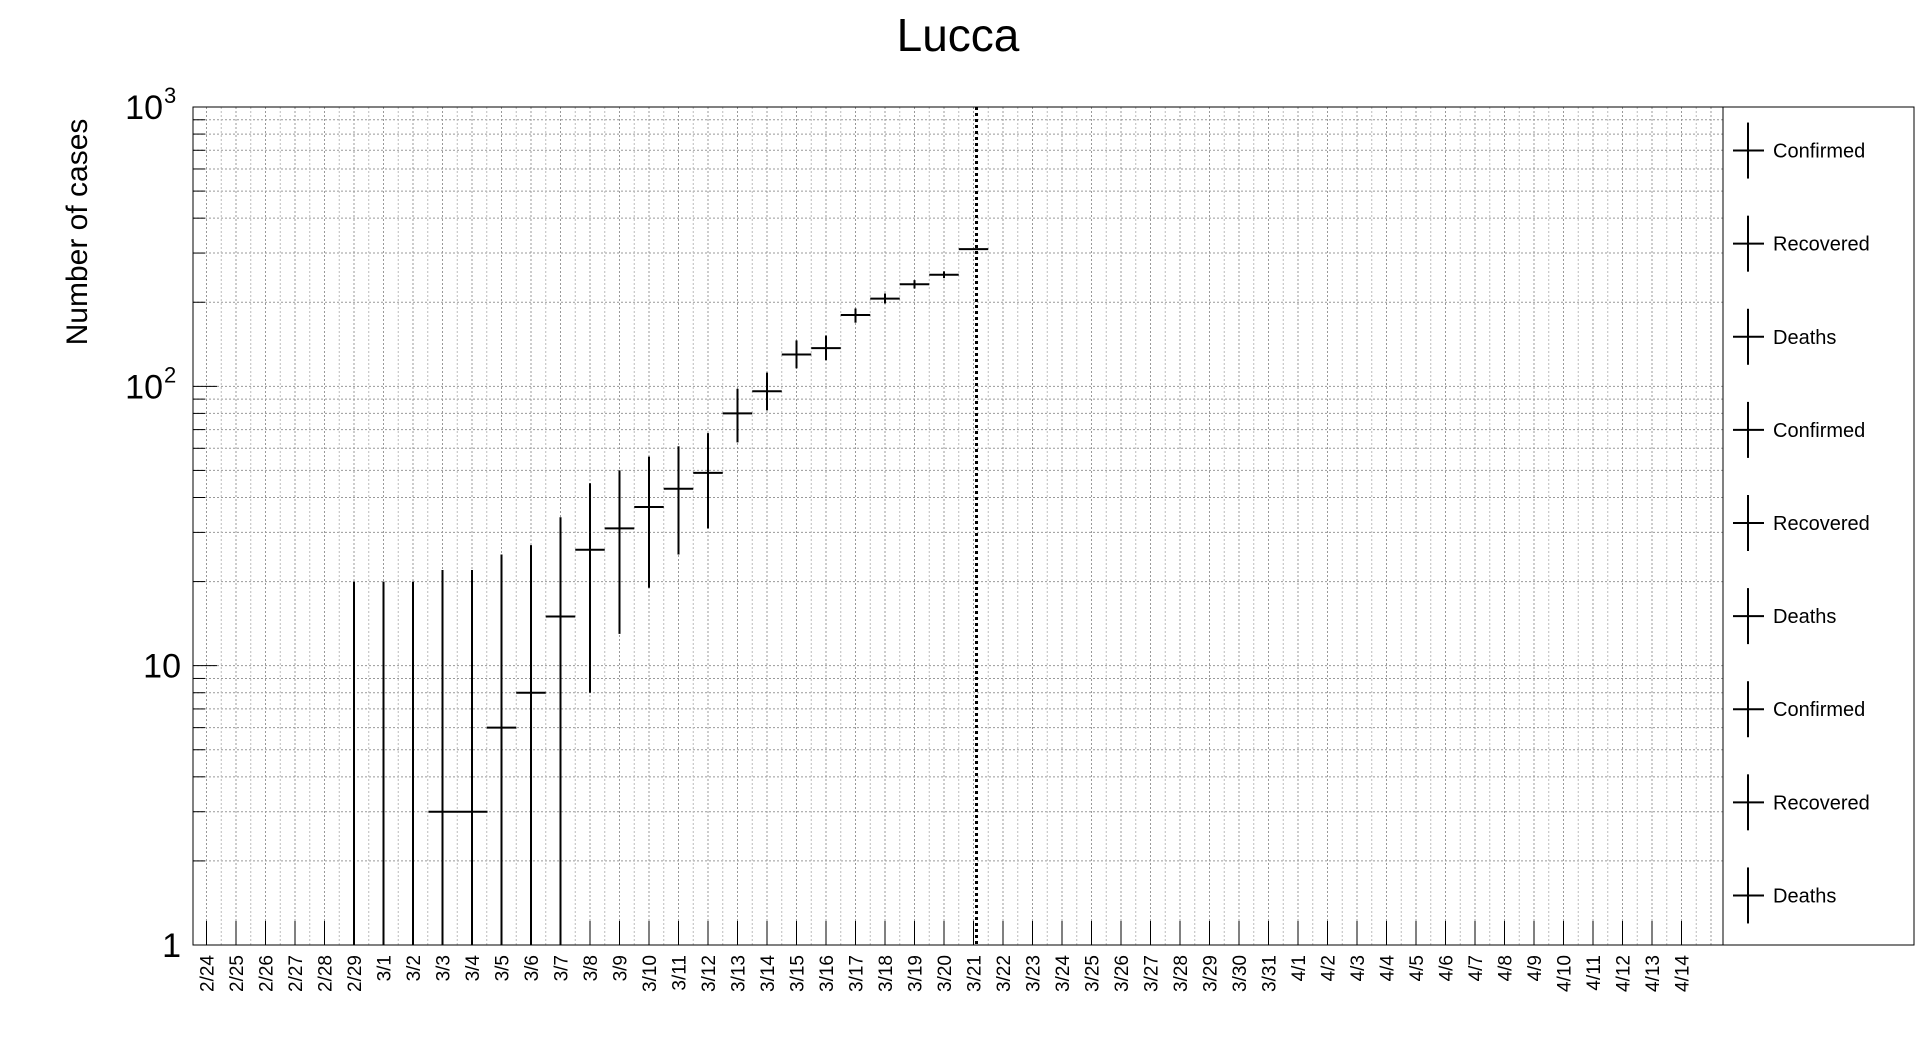 Image resolution: width=1916 pixels, height=1052 pixels. Describe the element at coordinates (326, 973) in the screenshot. I see `x-tick-label: 2/28` at that location.